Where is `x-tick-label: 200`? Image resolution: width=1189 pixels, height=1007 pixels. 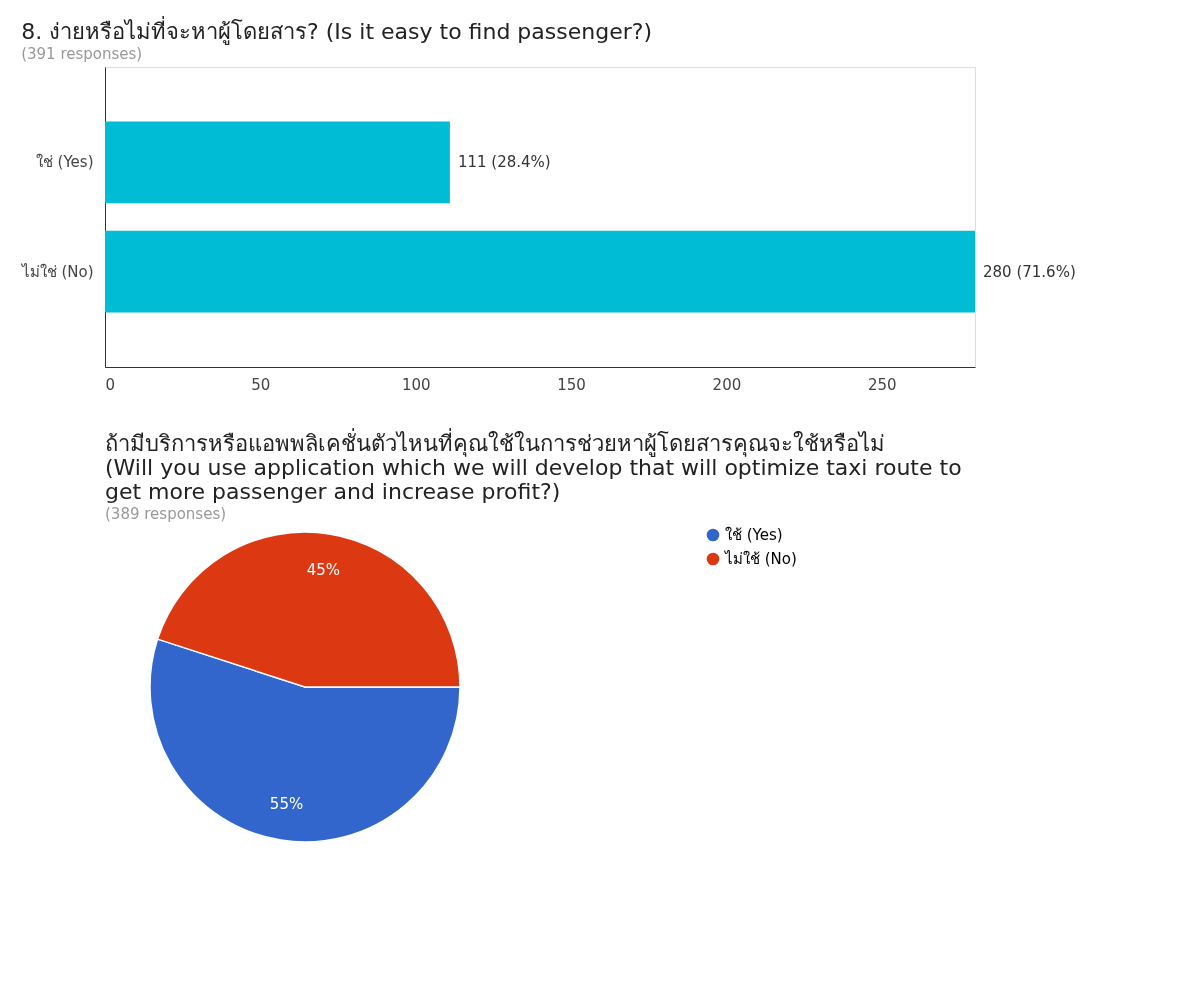 x-tick-label: 200 is located at coordinates (727, 384).